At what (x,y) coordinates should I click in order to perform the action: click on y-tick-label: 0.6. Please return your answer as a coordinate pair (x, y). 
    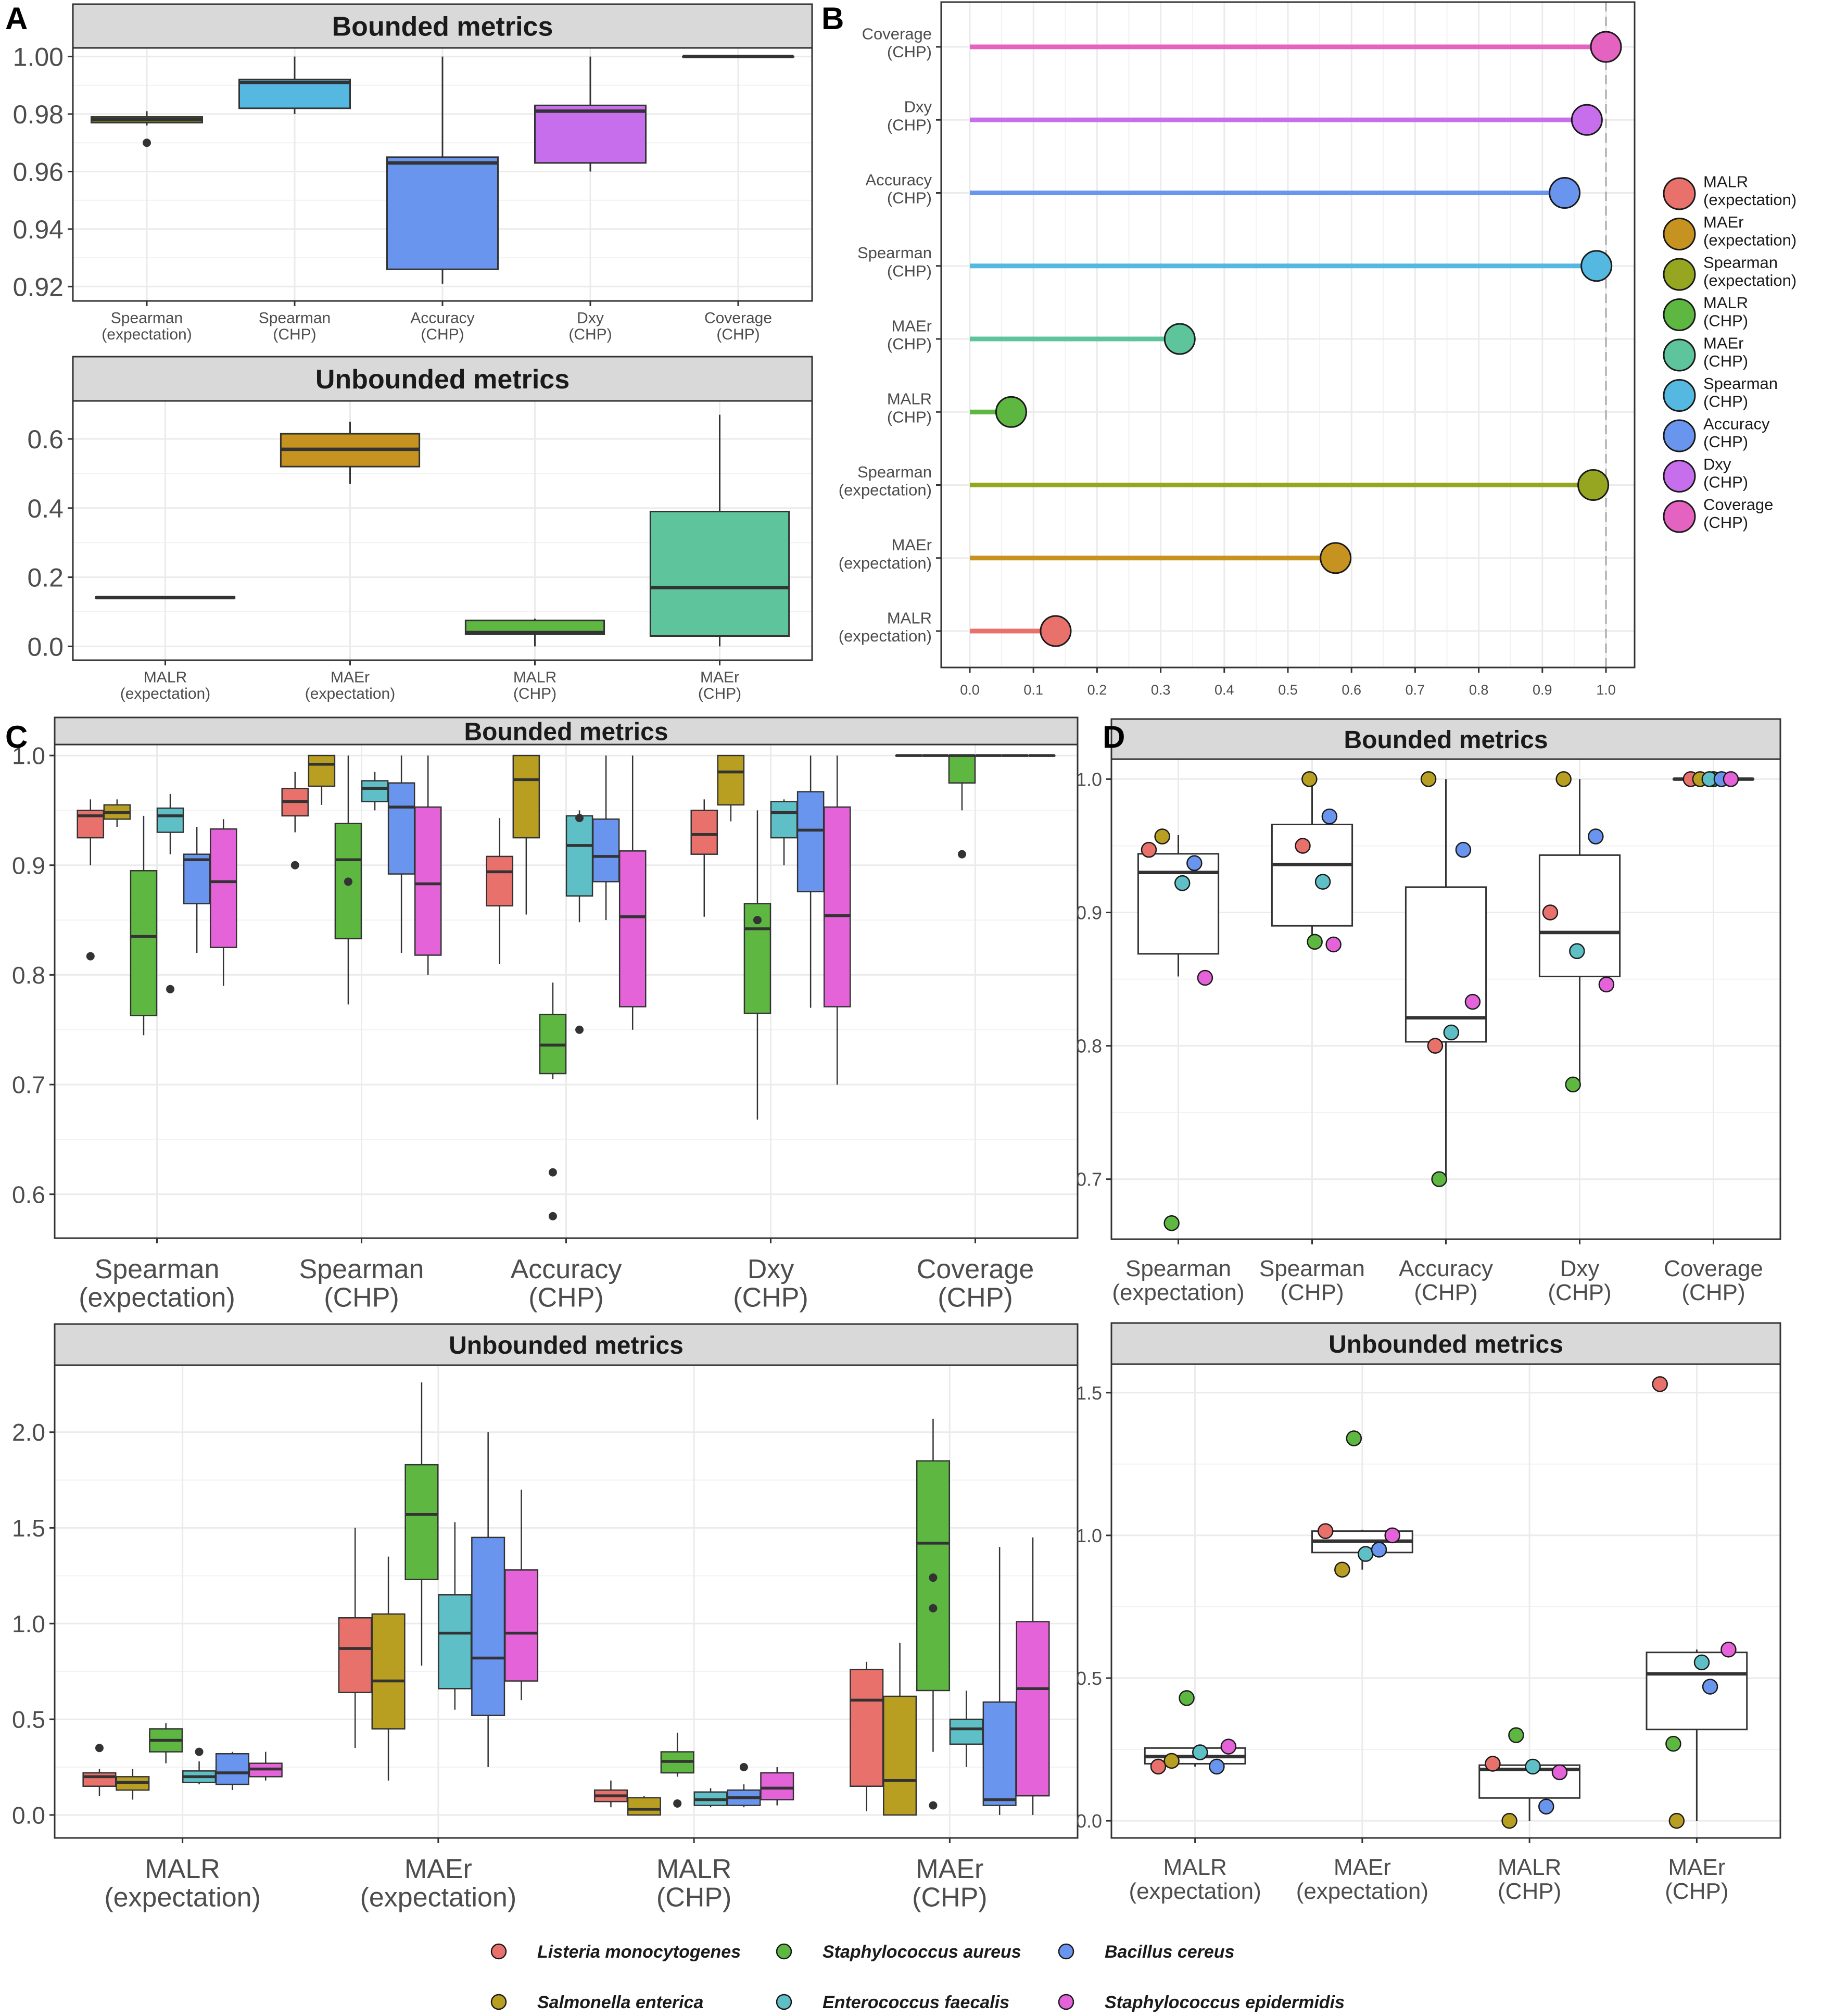
    Looking at the image, I should click on (28, 1195).